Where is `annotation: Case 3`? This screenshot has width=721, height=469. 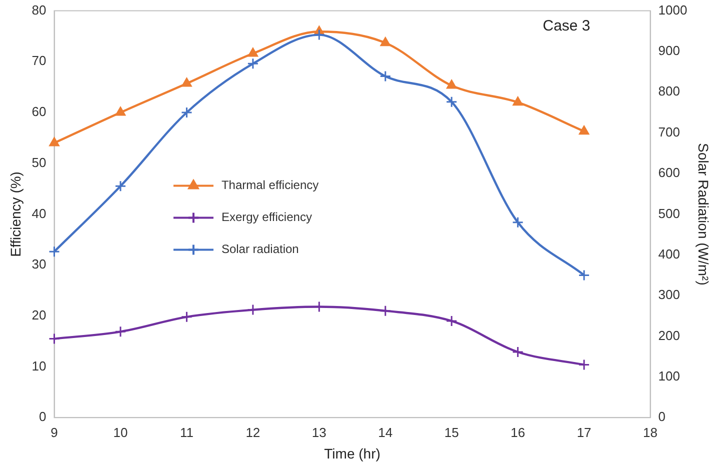
annotation: Case 3 is located at coordinates (566, 25).